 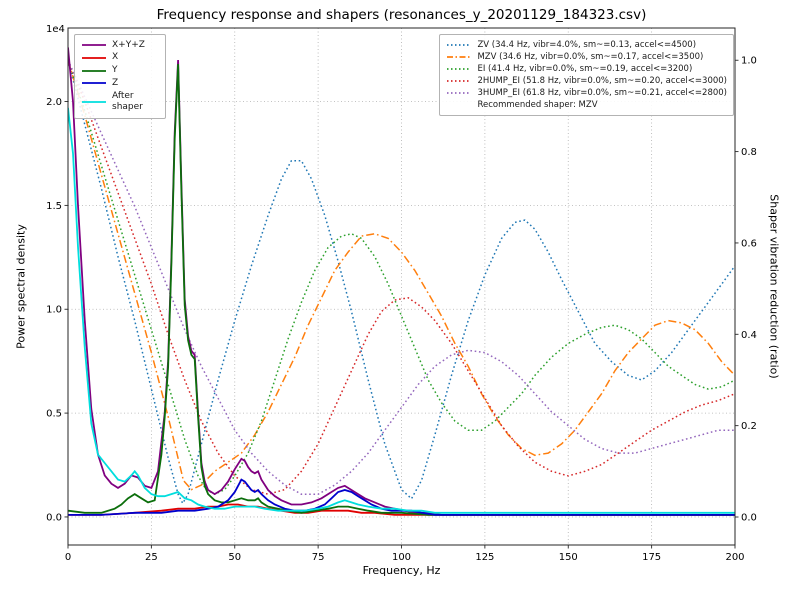 What do you see at coordinates (151, 557) in the screenshot?
I see `x-tick-label: 25` at bounding box center [151, 557].